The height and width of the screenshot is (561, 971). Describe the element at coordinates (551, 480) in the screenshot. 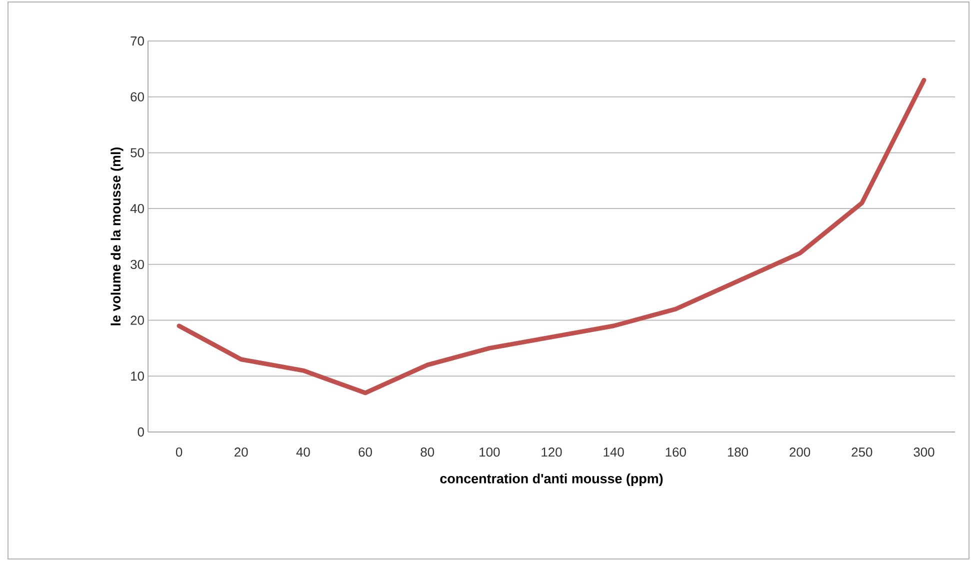

I see `x-axis-title: concentration d'anti mousse (ppm)` at that location.